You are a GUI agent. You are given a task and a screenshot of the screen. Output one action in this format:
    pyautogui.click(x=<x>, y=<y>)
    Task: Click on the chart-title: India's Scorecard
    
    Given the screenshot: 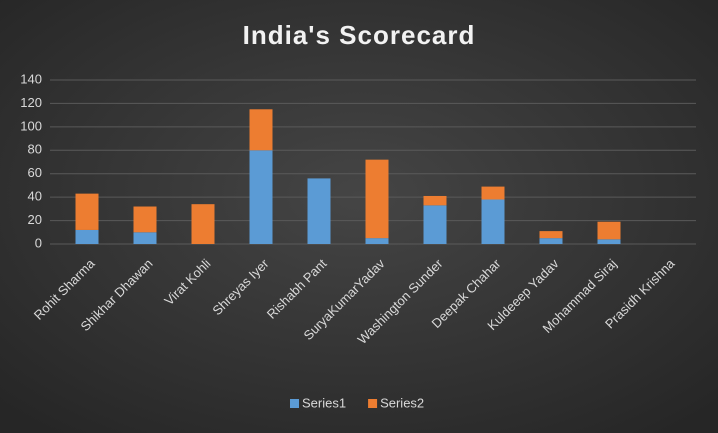 What is the action you would take?
    pyautogui.click(x=359, y=35)
    